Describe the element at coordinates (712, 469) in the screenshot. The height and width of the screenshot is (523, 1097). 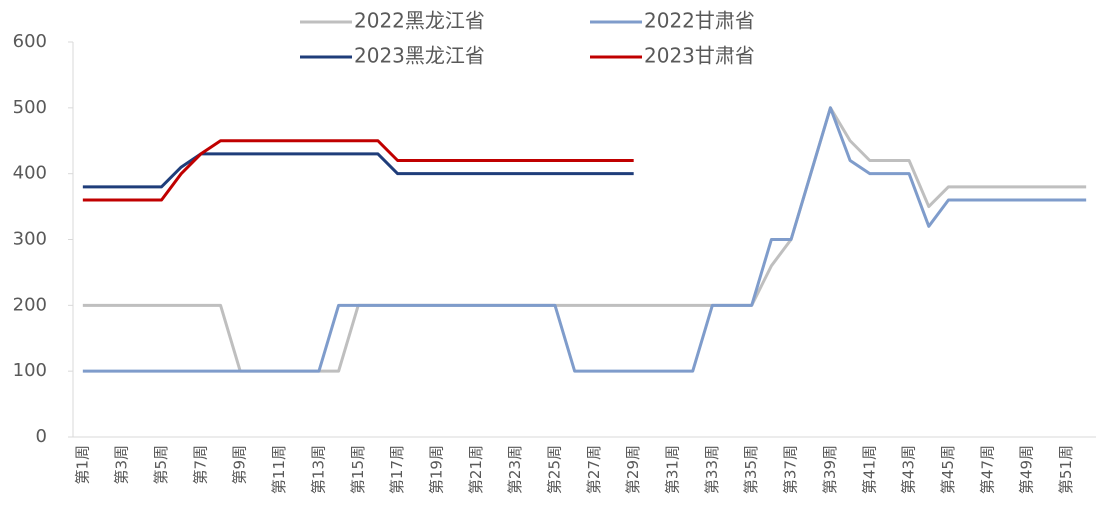
I see `x-tick-label: 第33周` at that location.